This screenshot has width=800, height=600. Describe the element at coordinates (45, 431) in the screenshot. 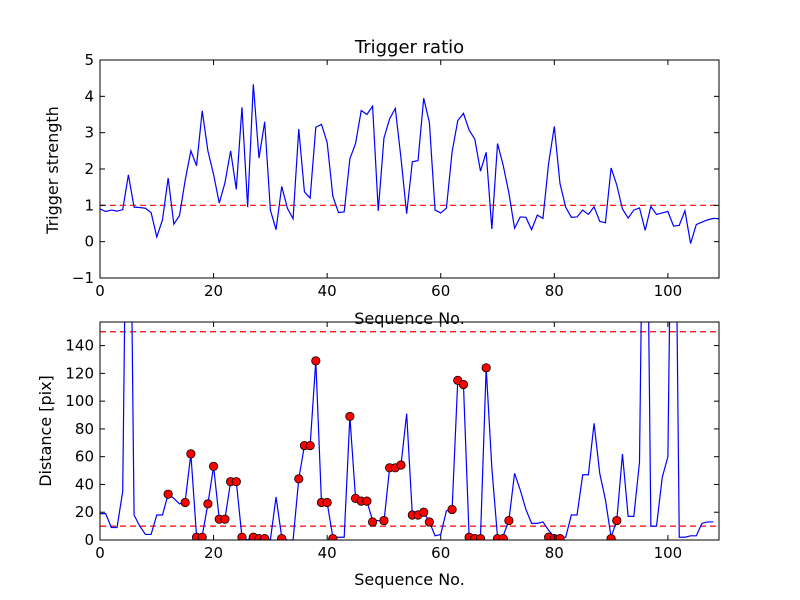

I see `y-axis-label: Distance [pix]` at that location.